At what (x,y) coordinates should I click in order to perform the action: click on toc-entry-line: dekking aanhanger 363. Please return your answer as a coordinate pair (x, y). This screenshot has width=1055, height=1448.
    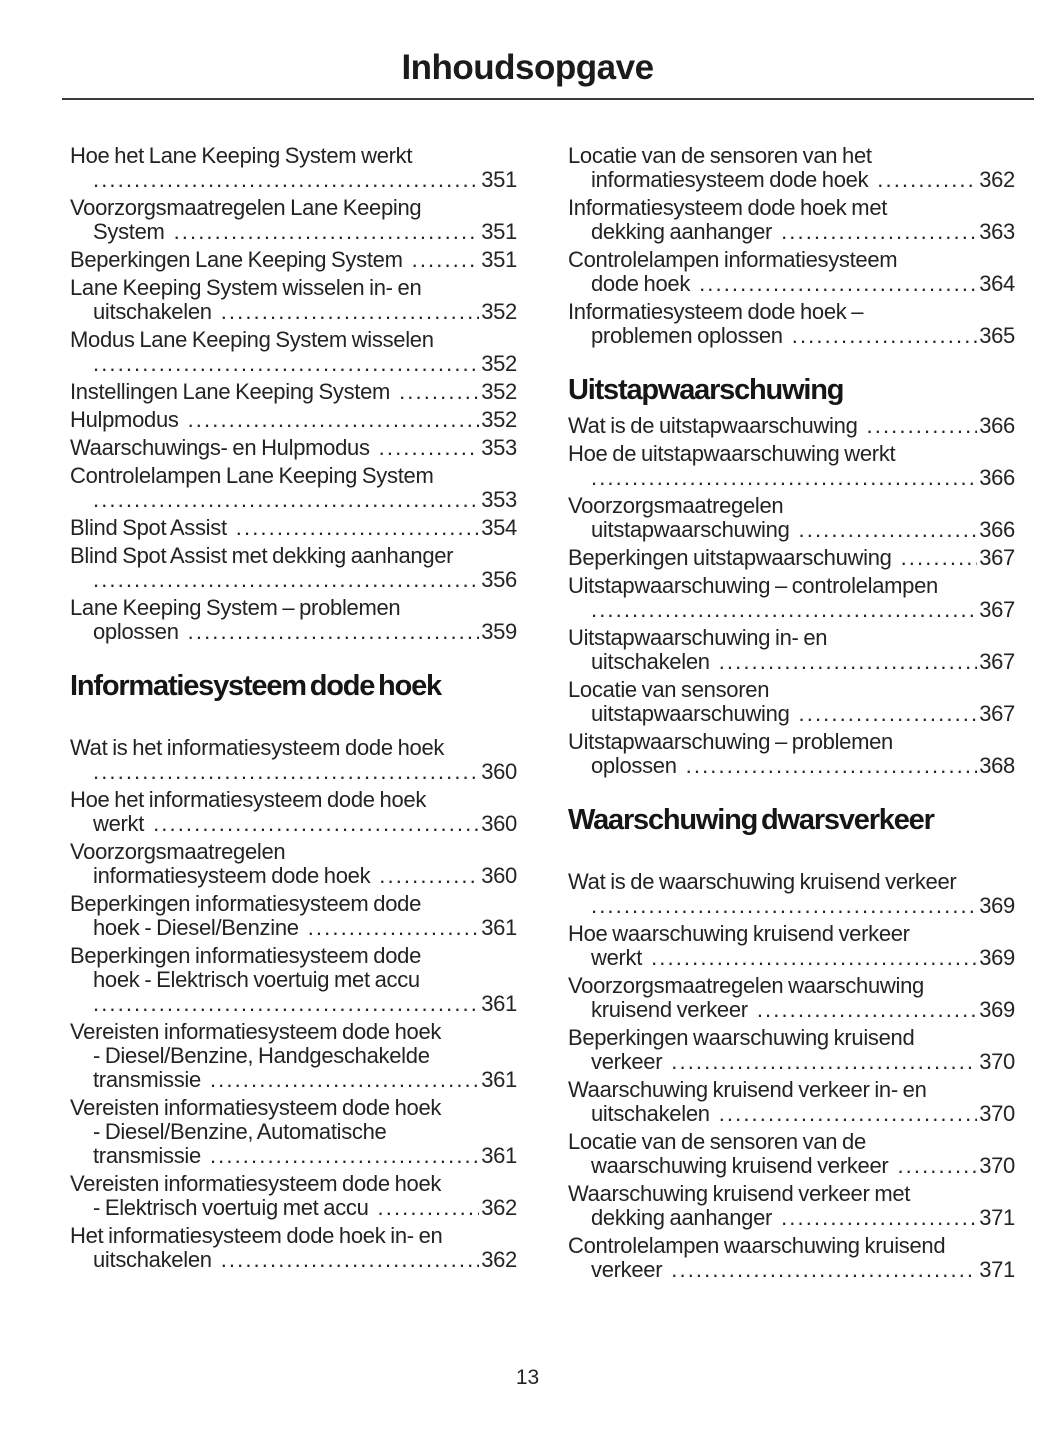
    Looking at the image, I should click on (803, 232).